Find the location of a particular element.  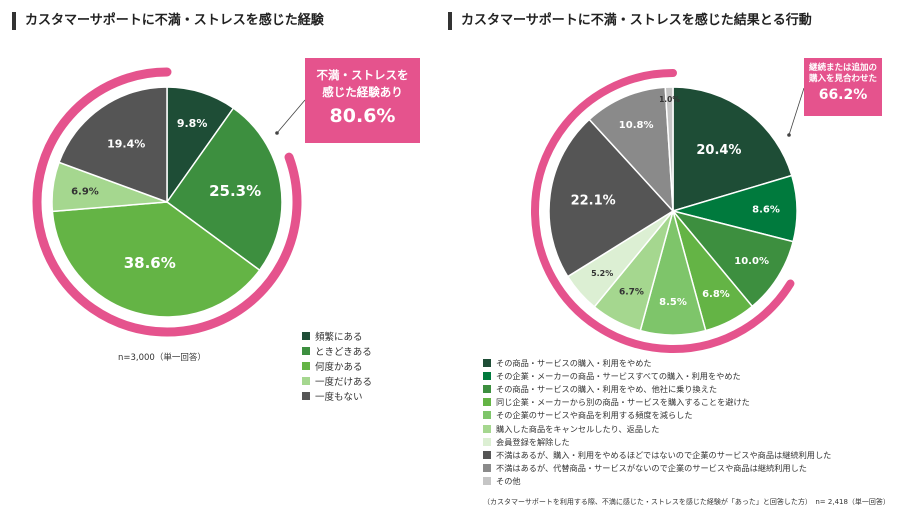

legend-item: その他 is located at coordinates (657, 481).